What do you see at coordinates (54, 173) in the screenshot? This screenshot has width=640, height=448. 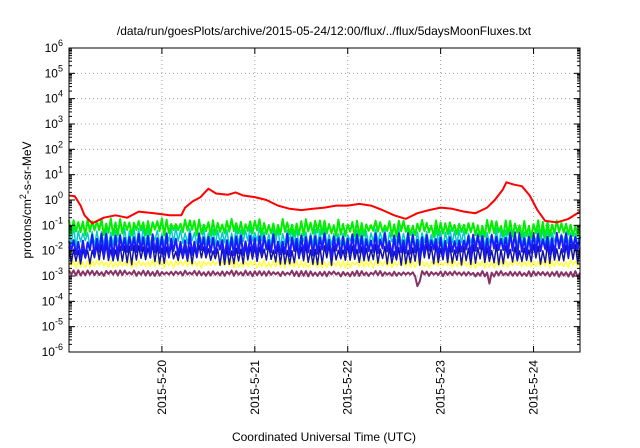 I see `y-tick-label: 10¹` at bounding box center [54, 173].